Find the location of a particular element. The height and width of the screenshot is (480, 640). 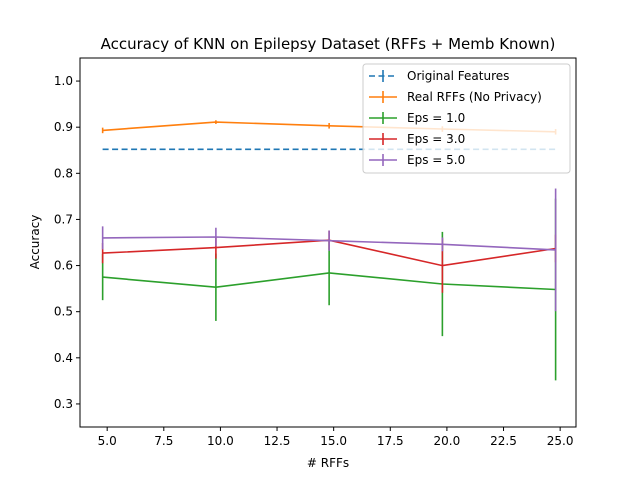

legend-entry: Eps = 5.0 is located at coordinates (417, 160).